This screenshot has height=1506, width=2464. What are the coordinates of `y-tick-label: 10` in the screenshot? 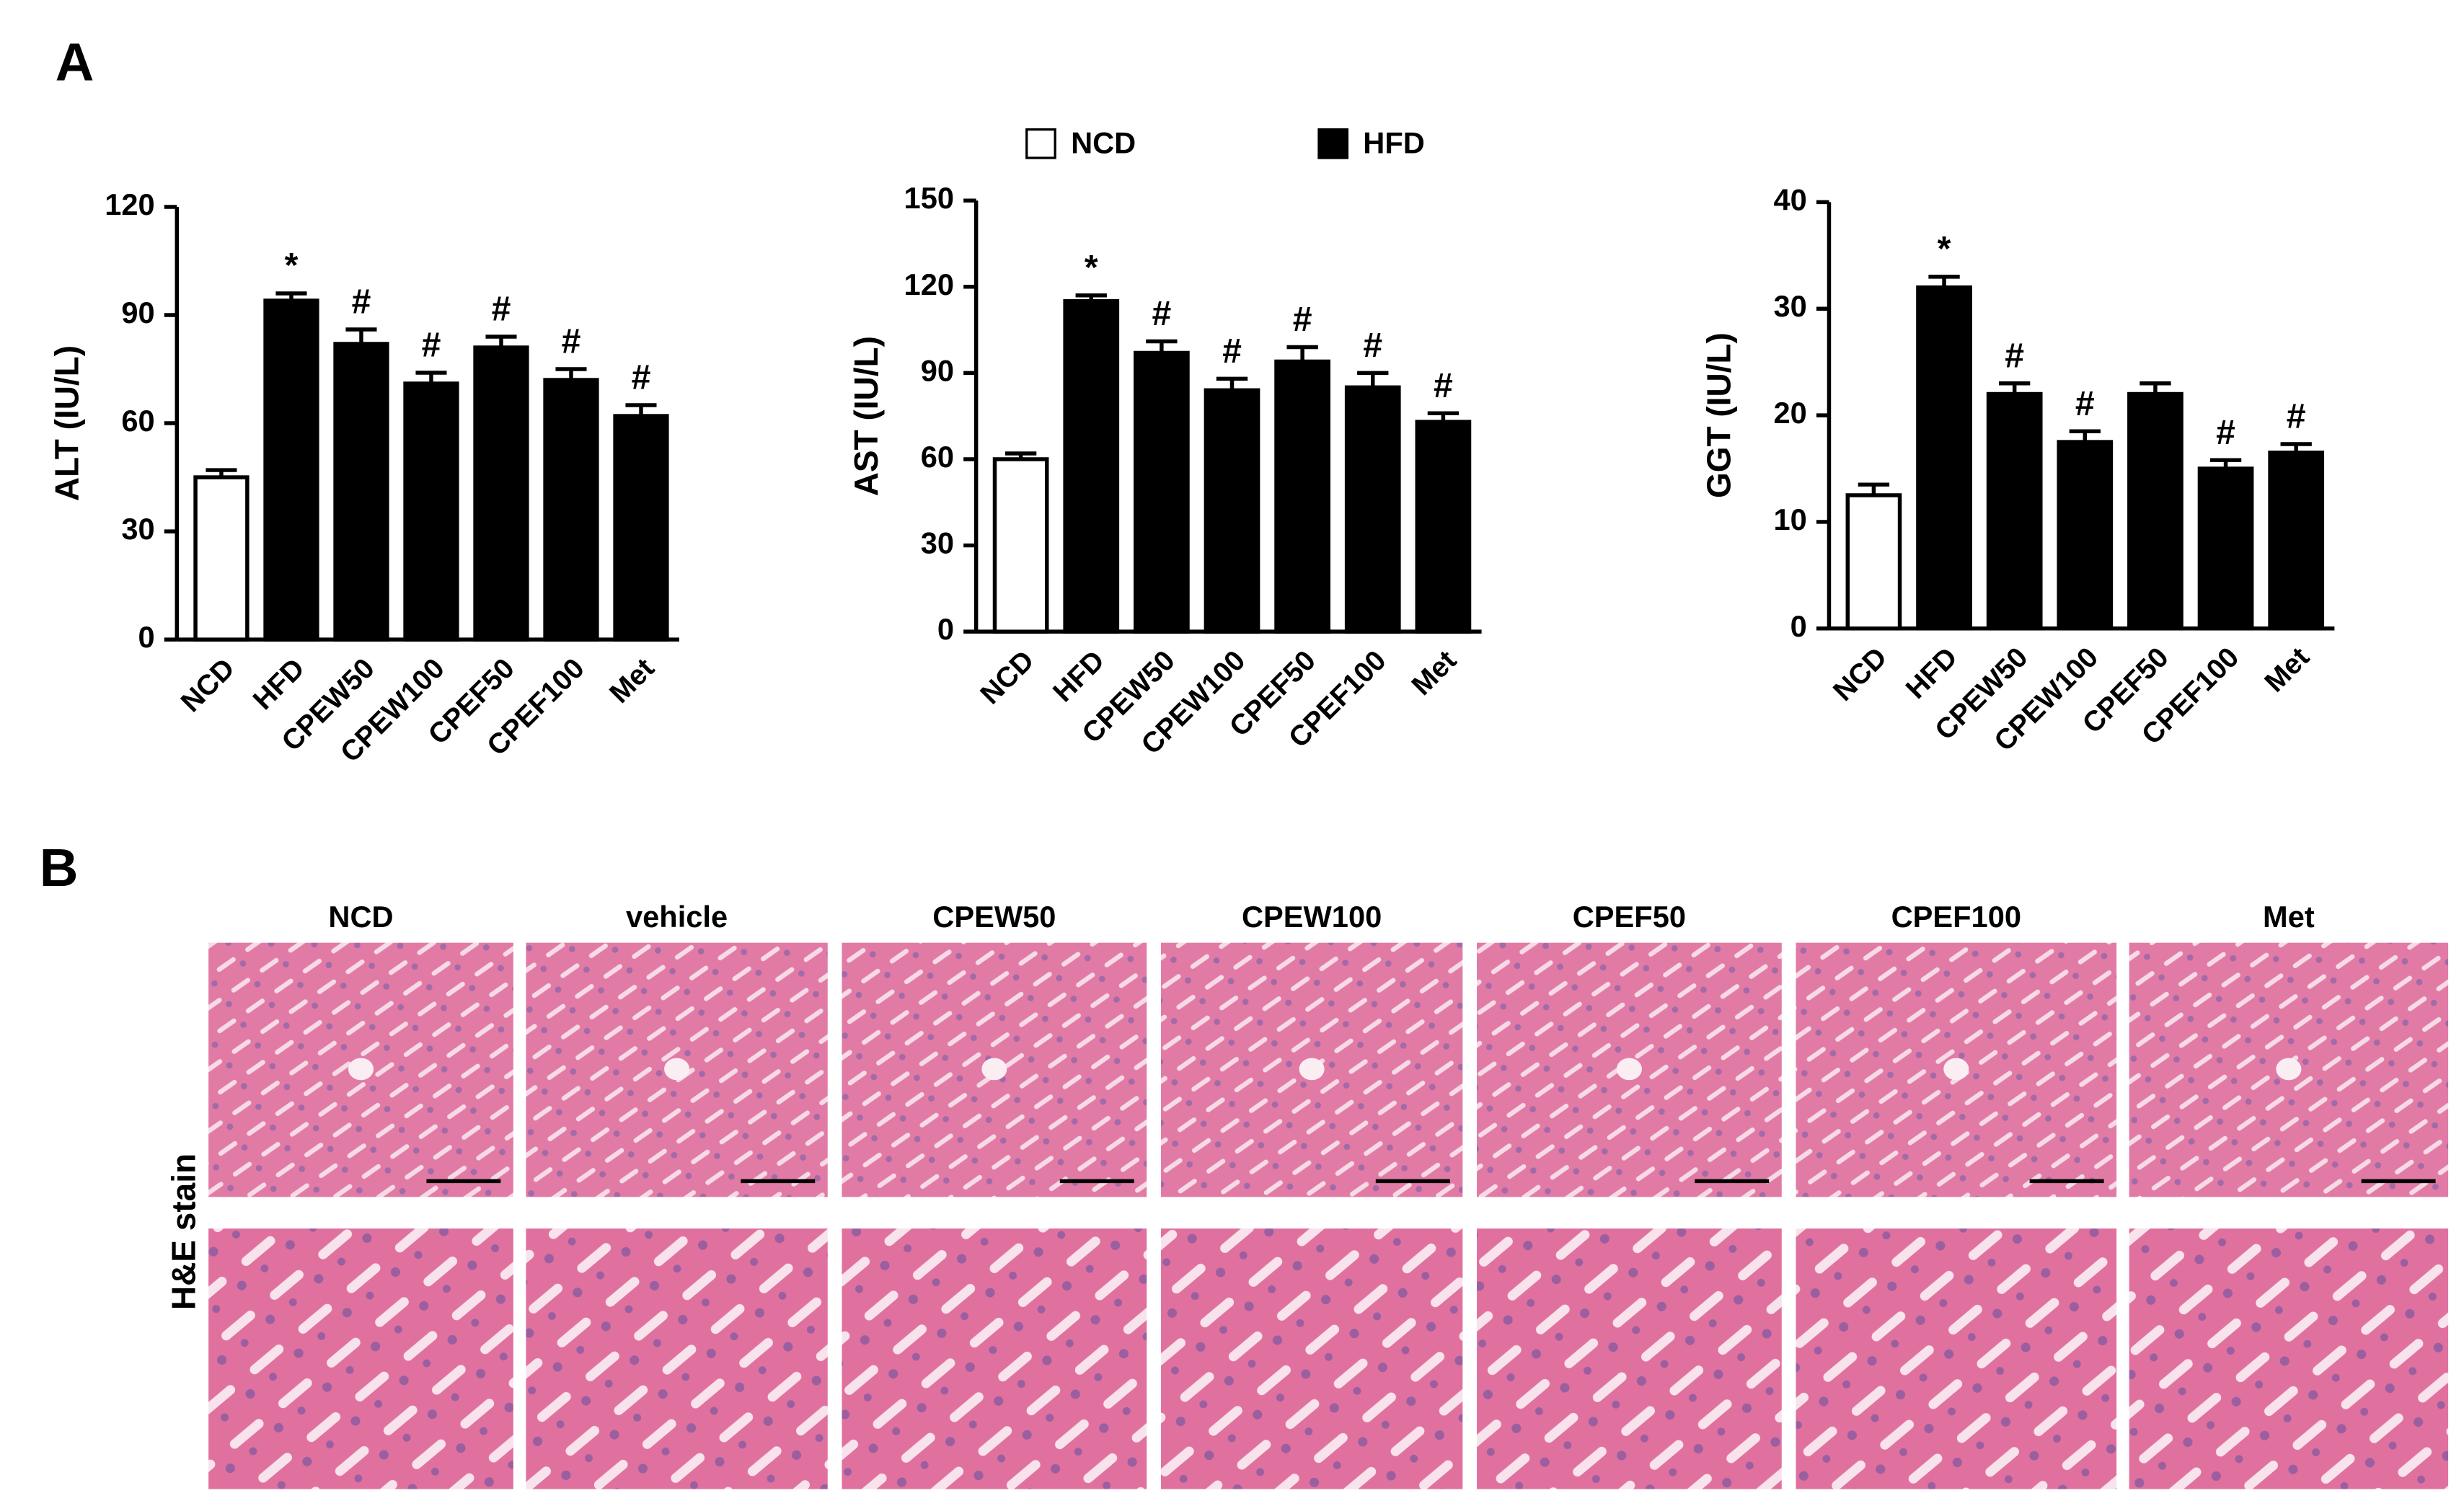 It's located at (1790, 519).